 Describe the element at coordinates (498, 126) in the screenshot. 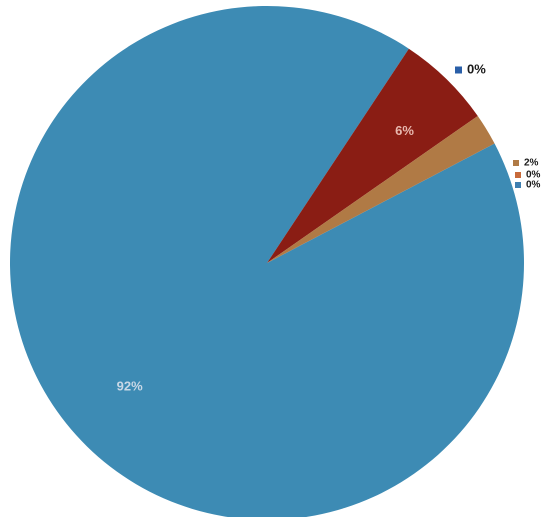

I see `chart-legend: 0%2%0%0%` at that location.